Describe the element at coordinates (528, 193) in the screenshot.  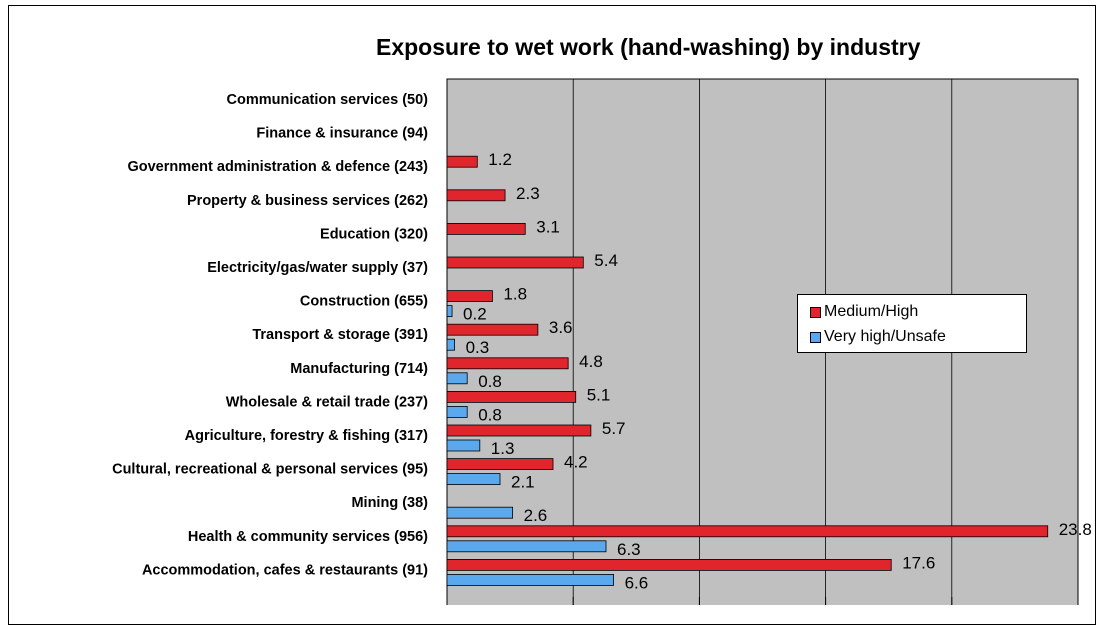
I see `data-label-medium-high-property-business-services-262: 2.3` at that location.